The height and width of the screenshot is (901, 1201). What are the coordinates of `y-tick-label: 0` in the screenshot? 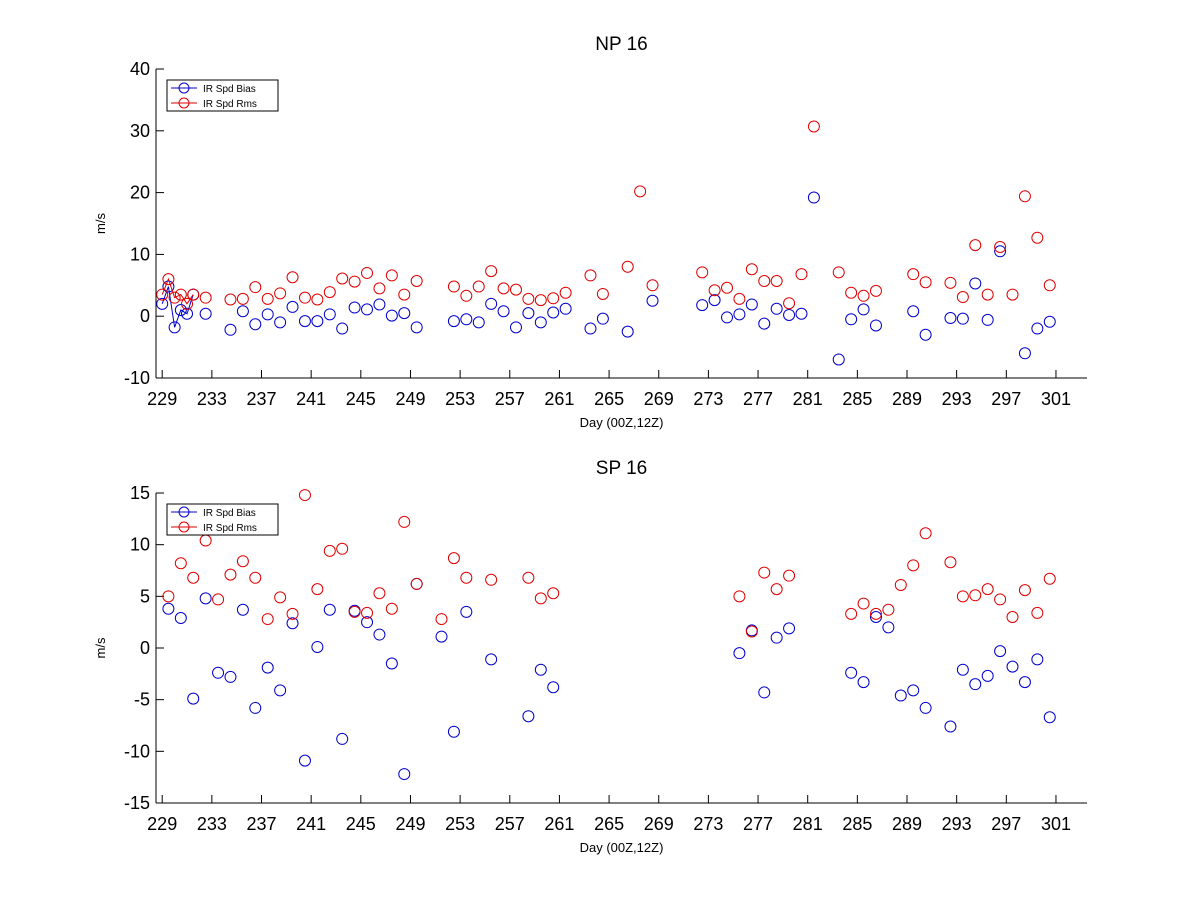 It's located at (145, 316).